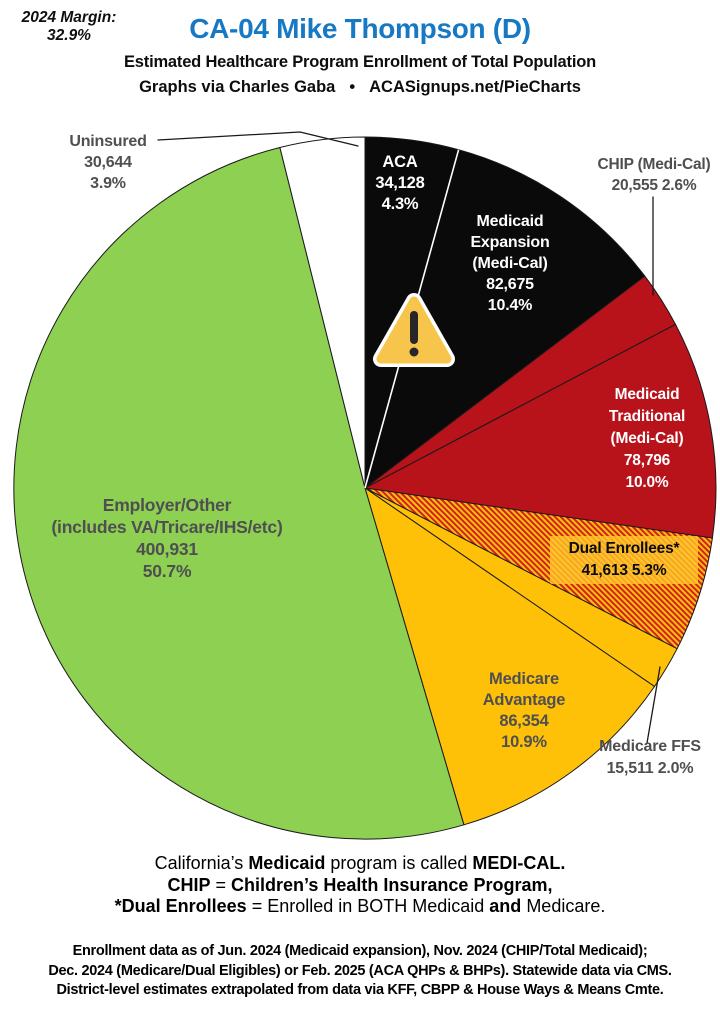 Image resolution: width=720 pixels, height=1010 pixels. What do you see at coordinates (624, 560) in the screenshot?
I see `label-dual-enrollees: Dual Enrollees* 41,613 5.3%` at bounding box center [624, 560].